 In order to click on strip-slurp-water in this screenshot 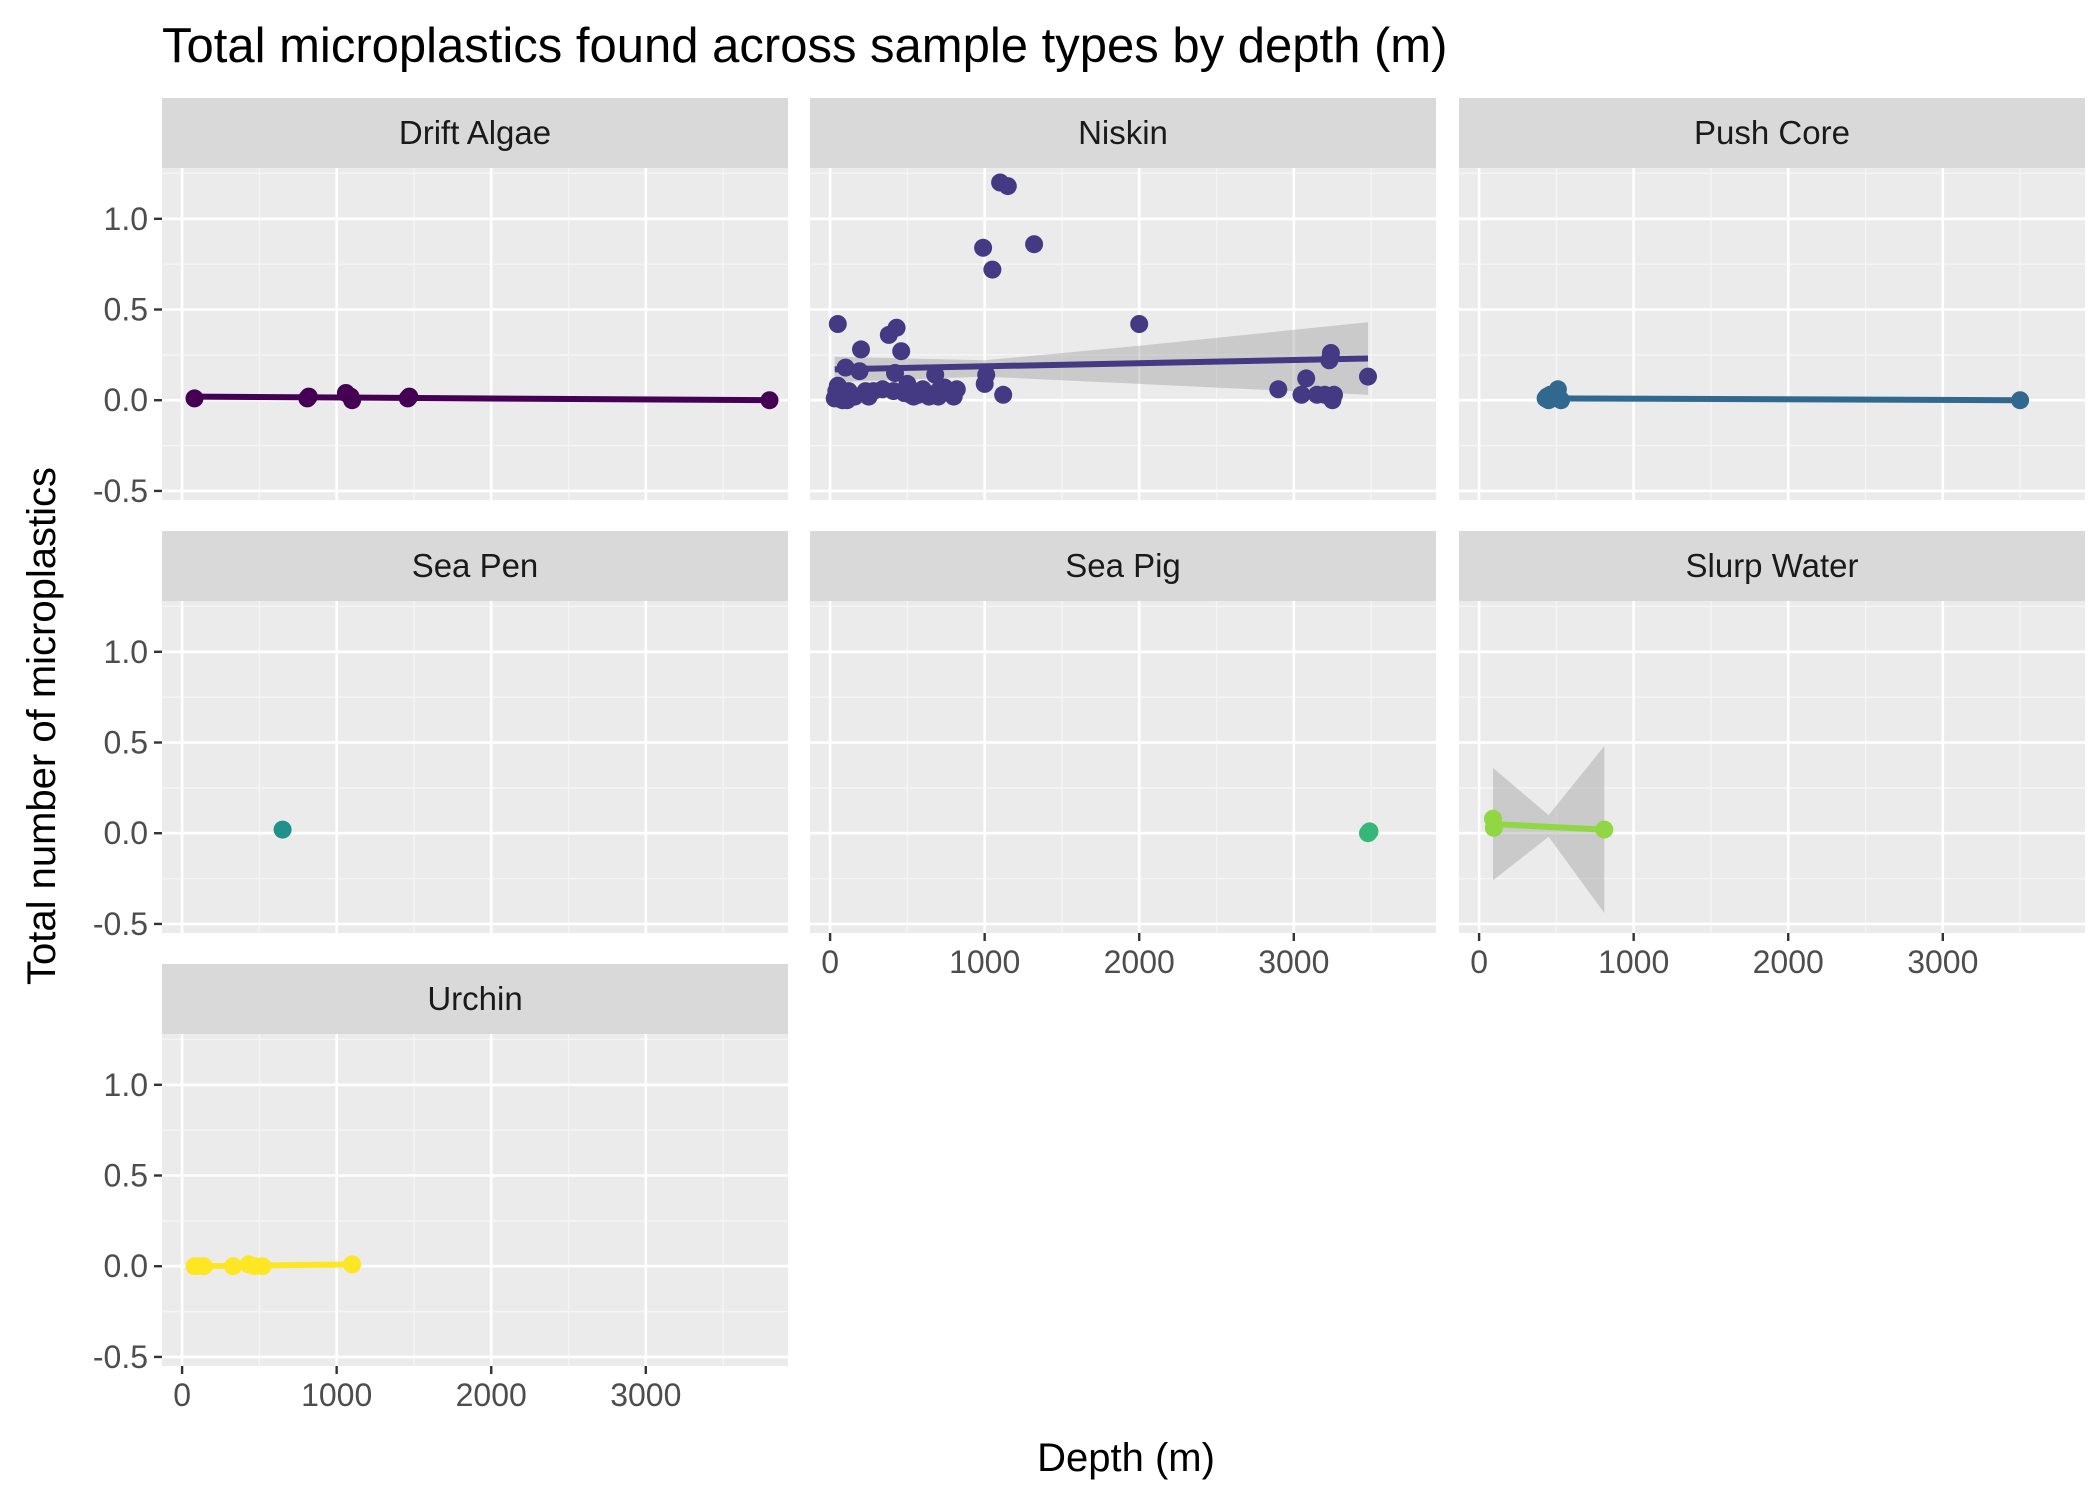, I will do `click(1772, 566)`.